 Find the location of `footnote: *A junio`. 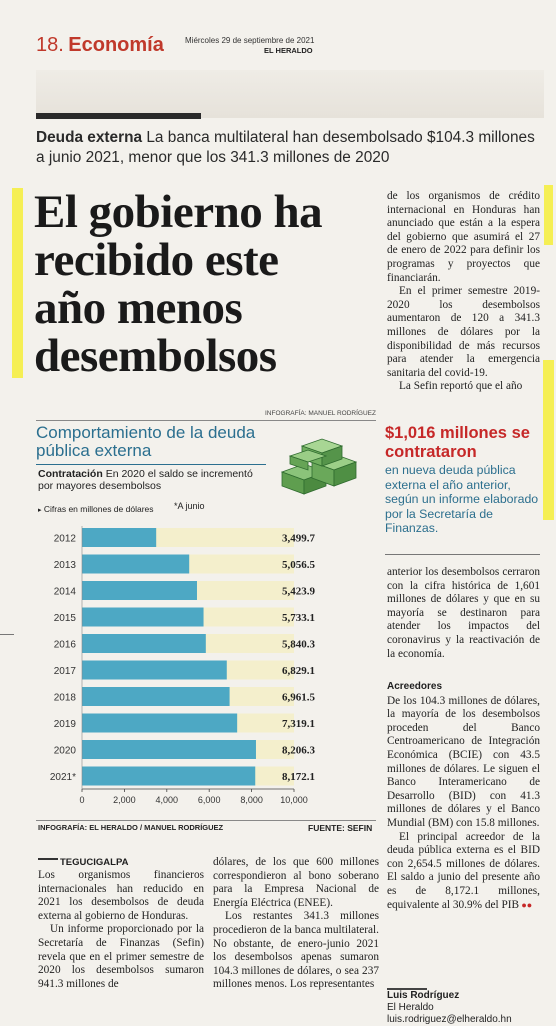

footnote: *A junio is located at coordinates (189, 506).